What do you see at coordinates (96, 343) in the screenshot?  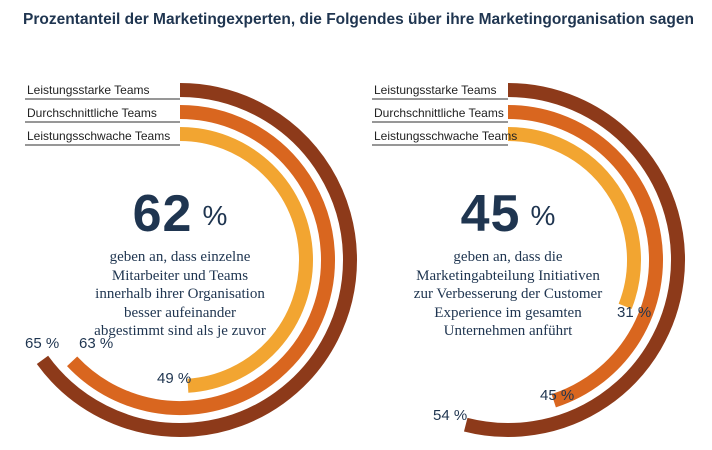 I see `value-label: 63 %` at bounding box center [96, 343].